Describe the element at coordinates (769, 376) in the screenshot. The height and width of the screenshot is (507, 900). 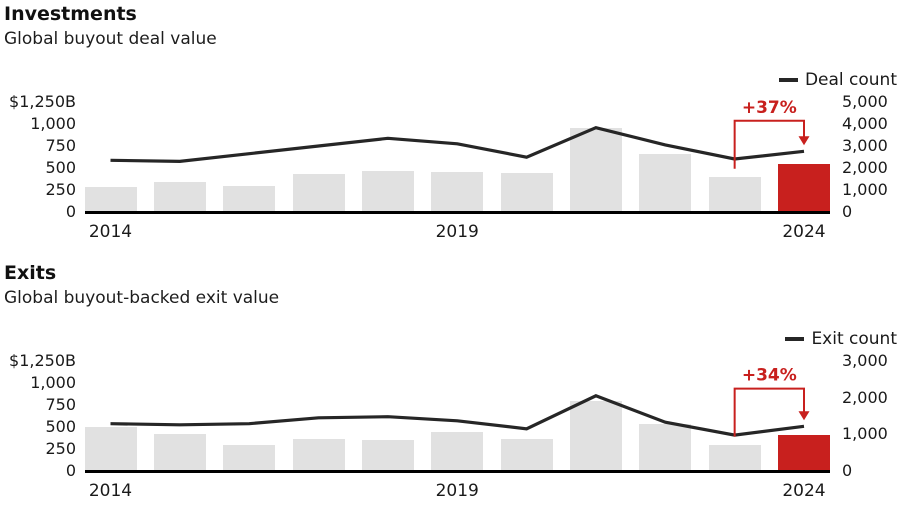
I see `growth-label: +34%` at that location.